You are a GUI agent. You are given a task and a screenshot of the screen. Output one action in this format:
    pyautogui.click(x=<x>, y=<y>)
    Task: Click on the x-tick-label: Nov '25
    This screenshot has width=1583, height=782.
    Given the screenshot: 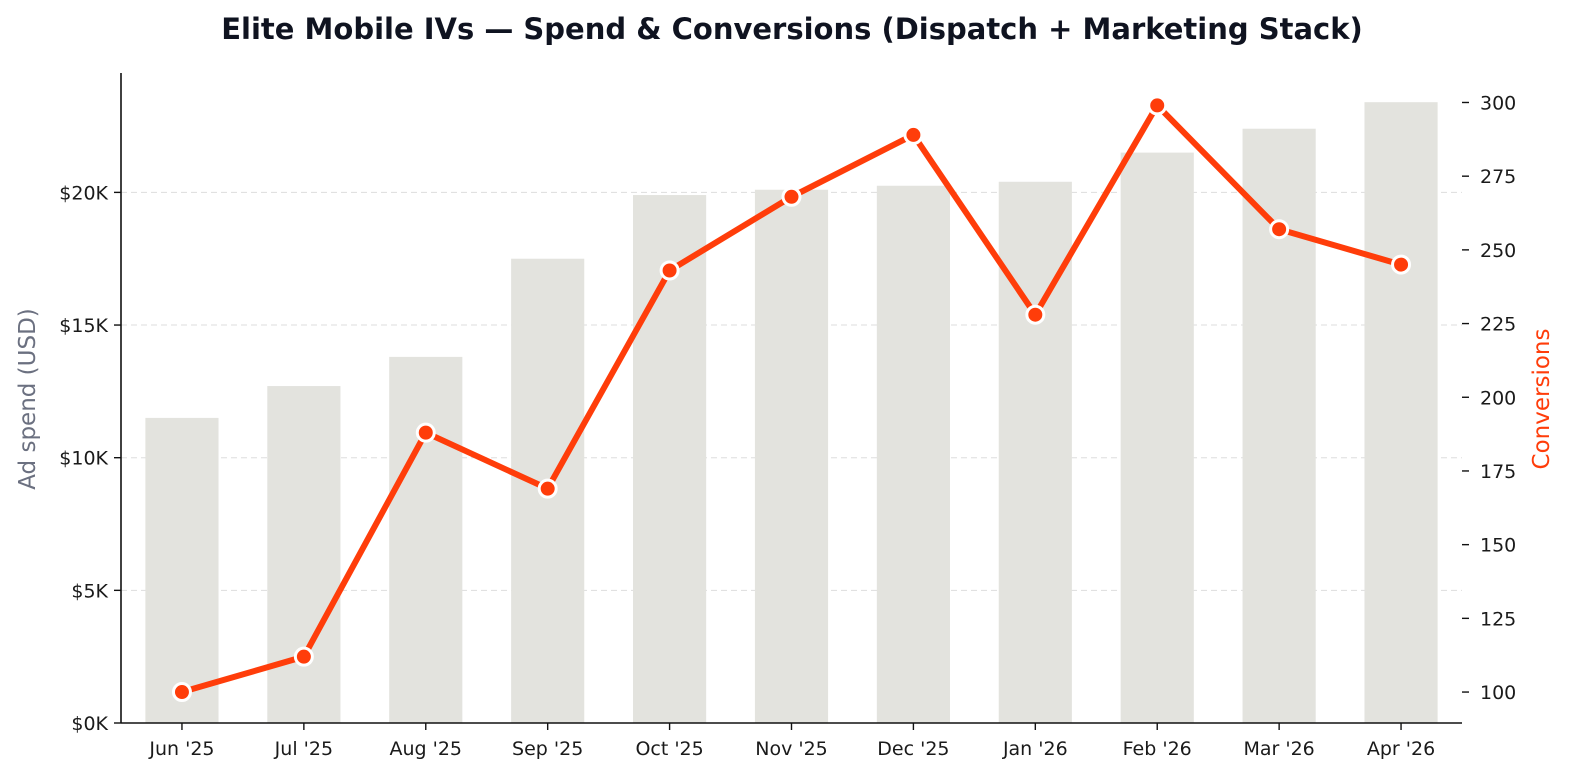 What is the action you would take?
    pyautogui.click(x=791, y=749)
    